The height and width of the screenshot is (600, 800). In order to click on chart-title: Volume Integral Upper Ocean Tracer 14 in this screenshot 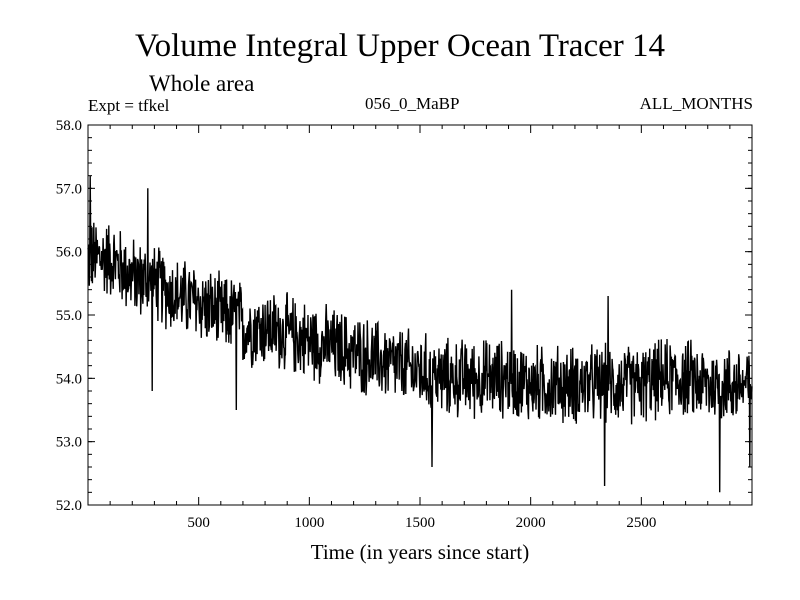, I will do `click(400, 46)`.